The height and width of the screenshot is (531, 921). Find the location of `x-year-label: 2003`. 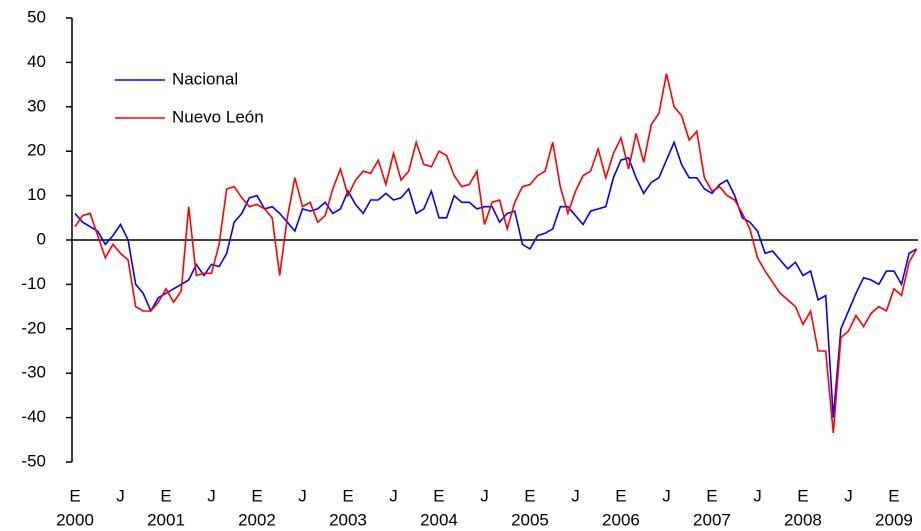

x-year-label: 2003 is located at coordinates (348, 519).